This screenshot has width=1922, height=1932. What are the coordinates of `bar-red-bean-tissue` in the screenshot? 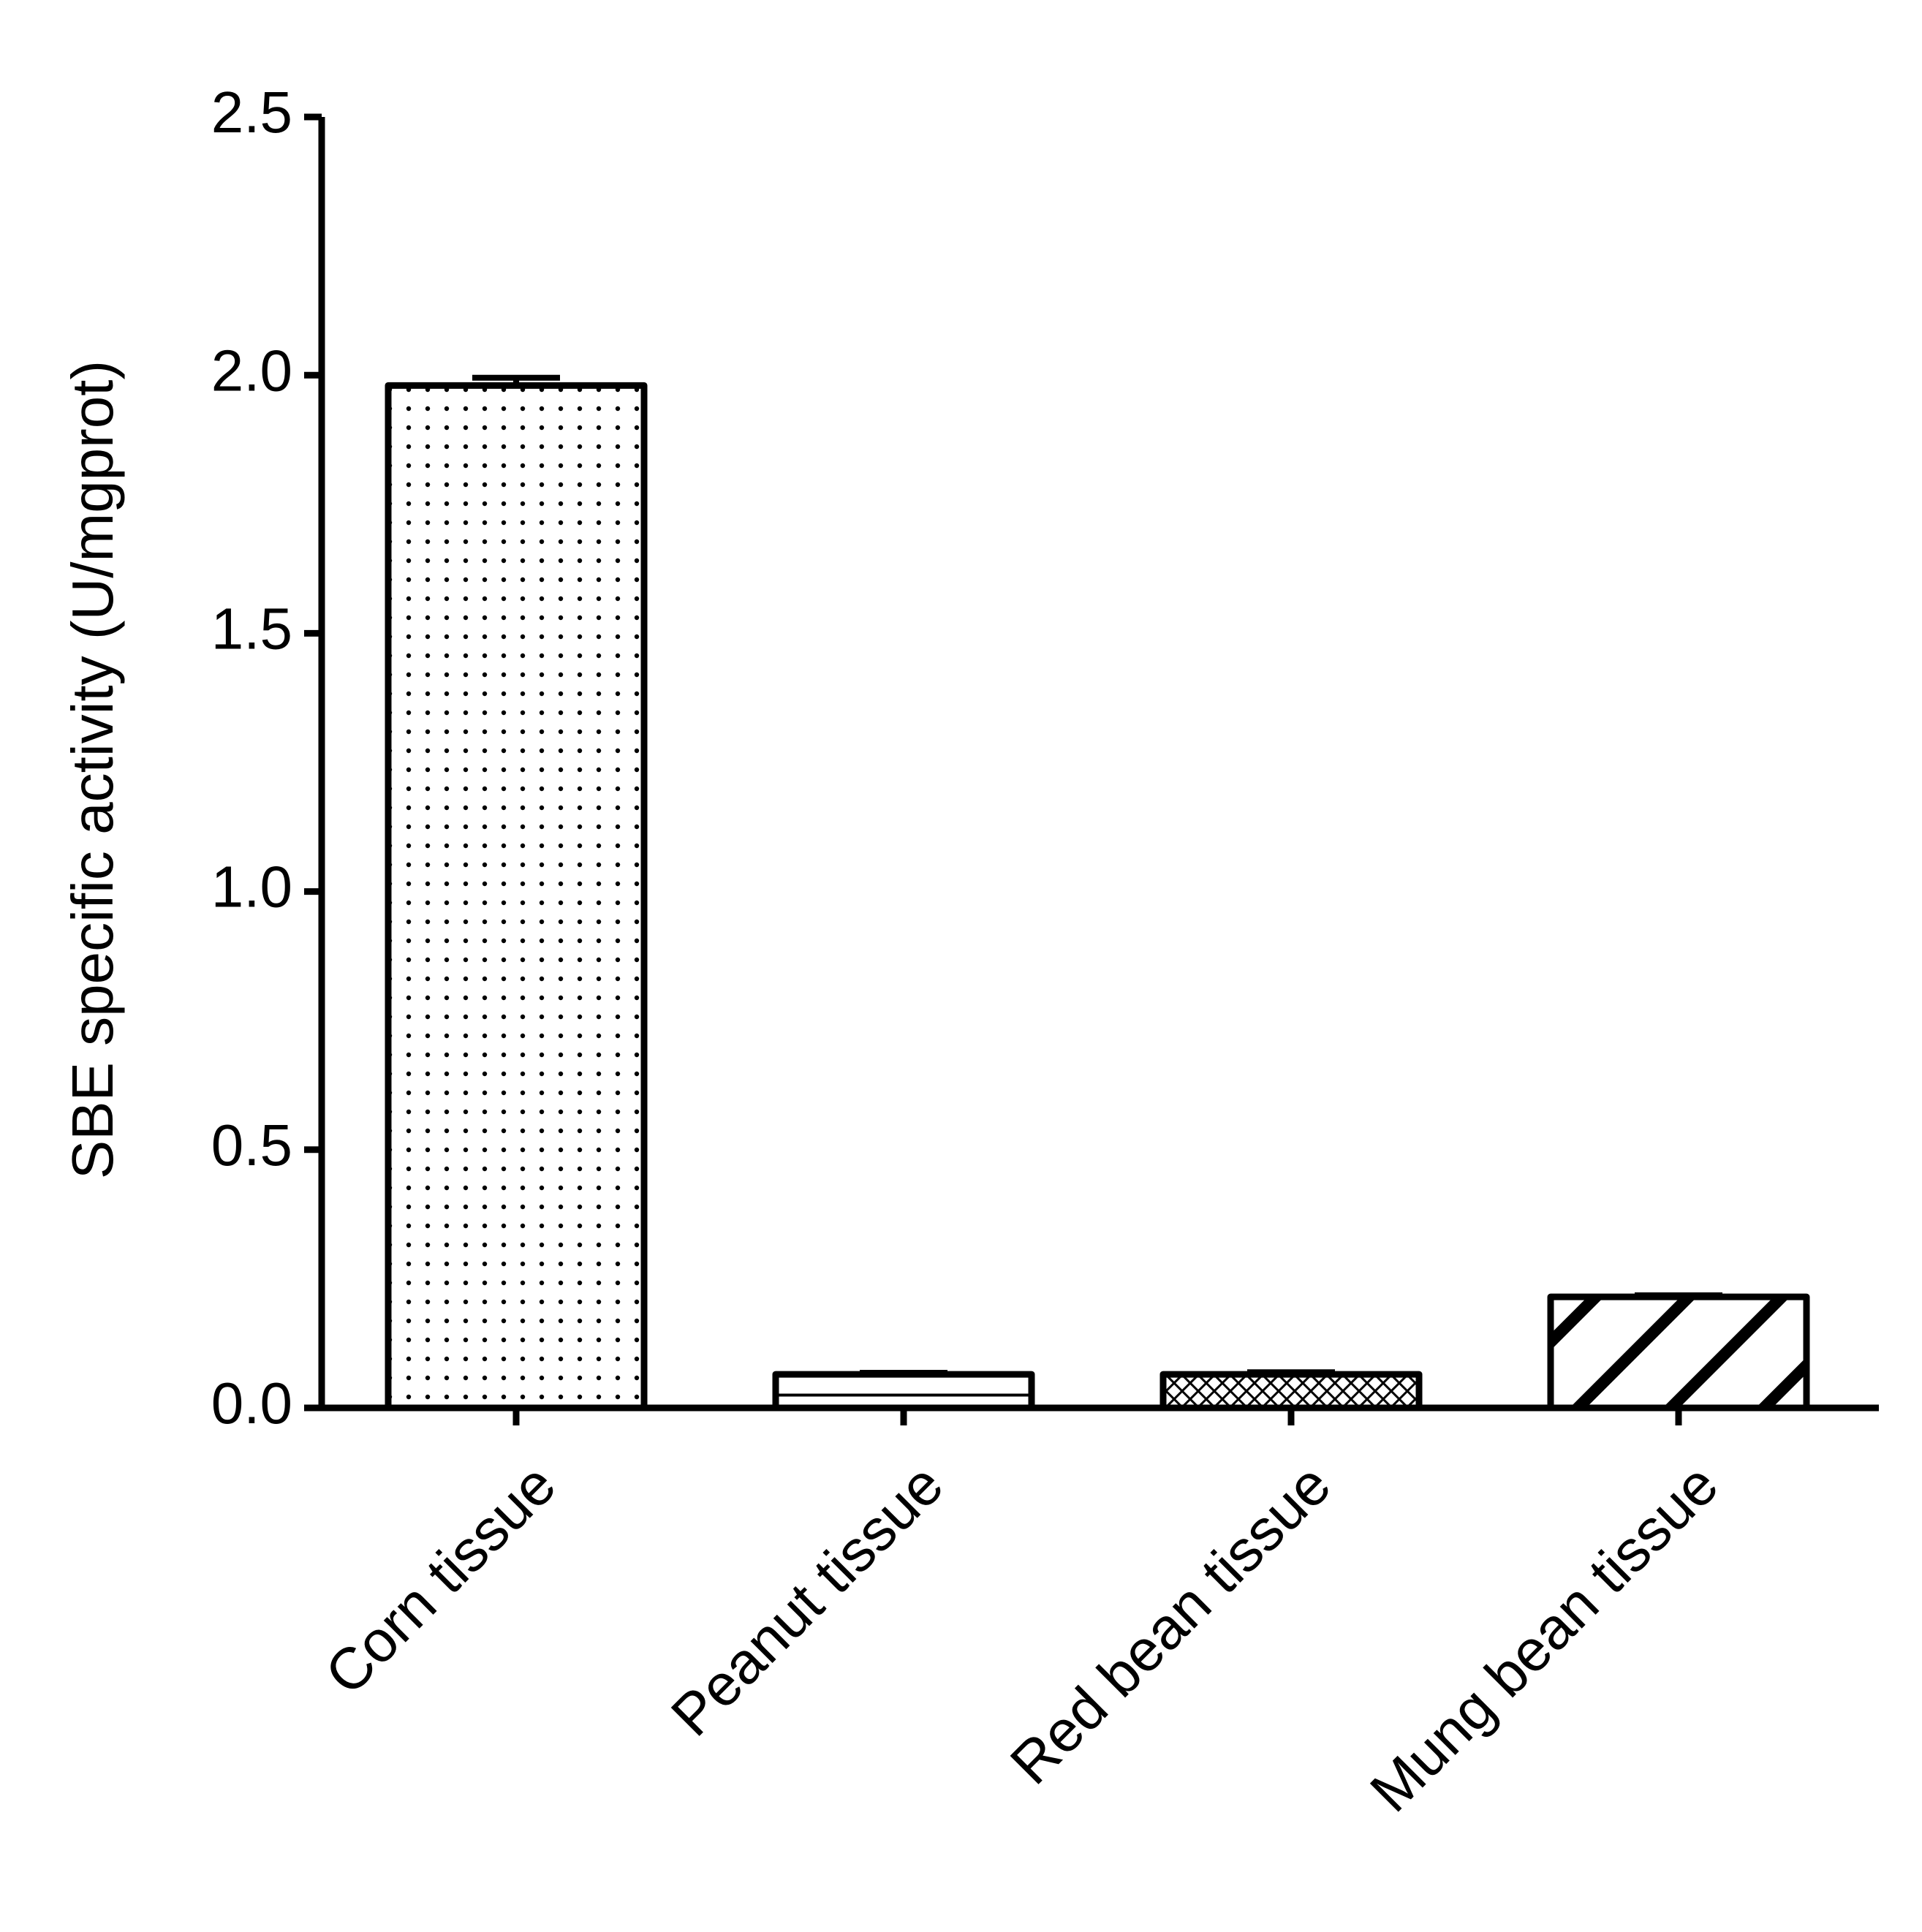 It's located at (1291, 1391).